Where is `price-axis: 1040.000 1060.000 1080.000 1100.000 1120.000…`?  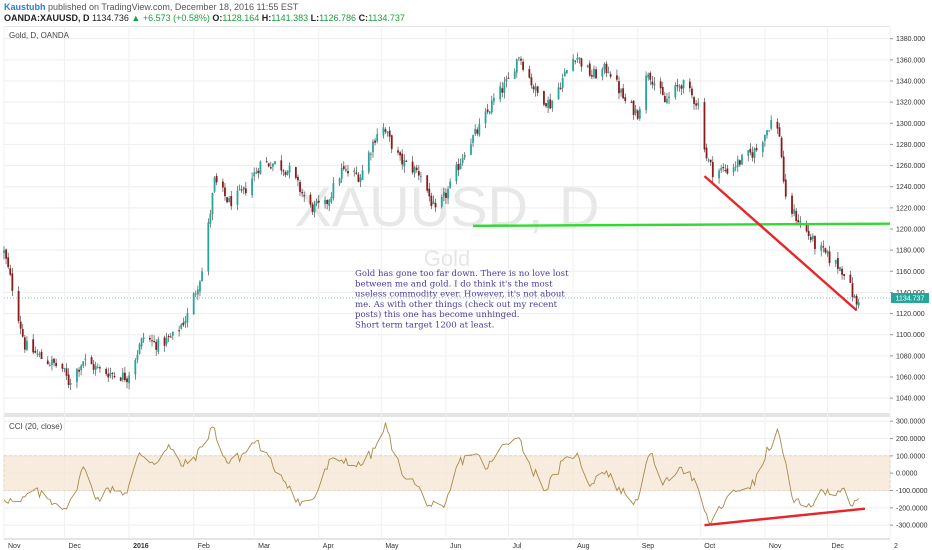 price-axis: 1040.000 1060.000 1080.000 1100.000 1120.000… is located at coordinates (907, 219).